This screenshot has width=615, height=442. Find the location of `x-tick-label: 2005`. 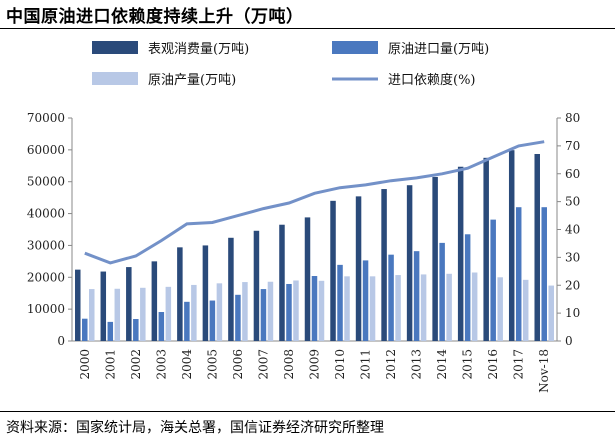

x-tick-label: 2005 is located at coordinates (212, 364).